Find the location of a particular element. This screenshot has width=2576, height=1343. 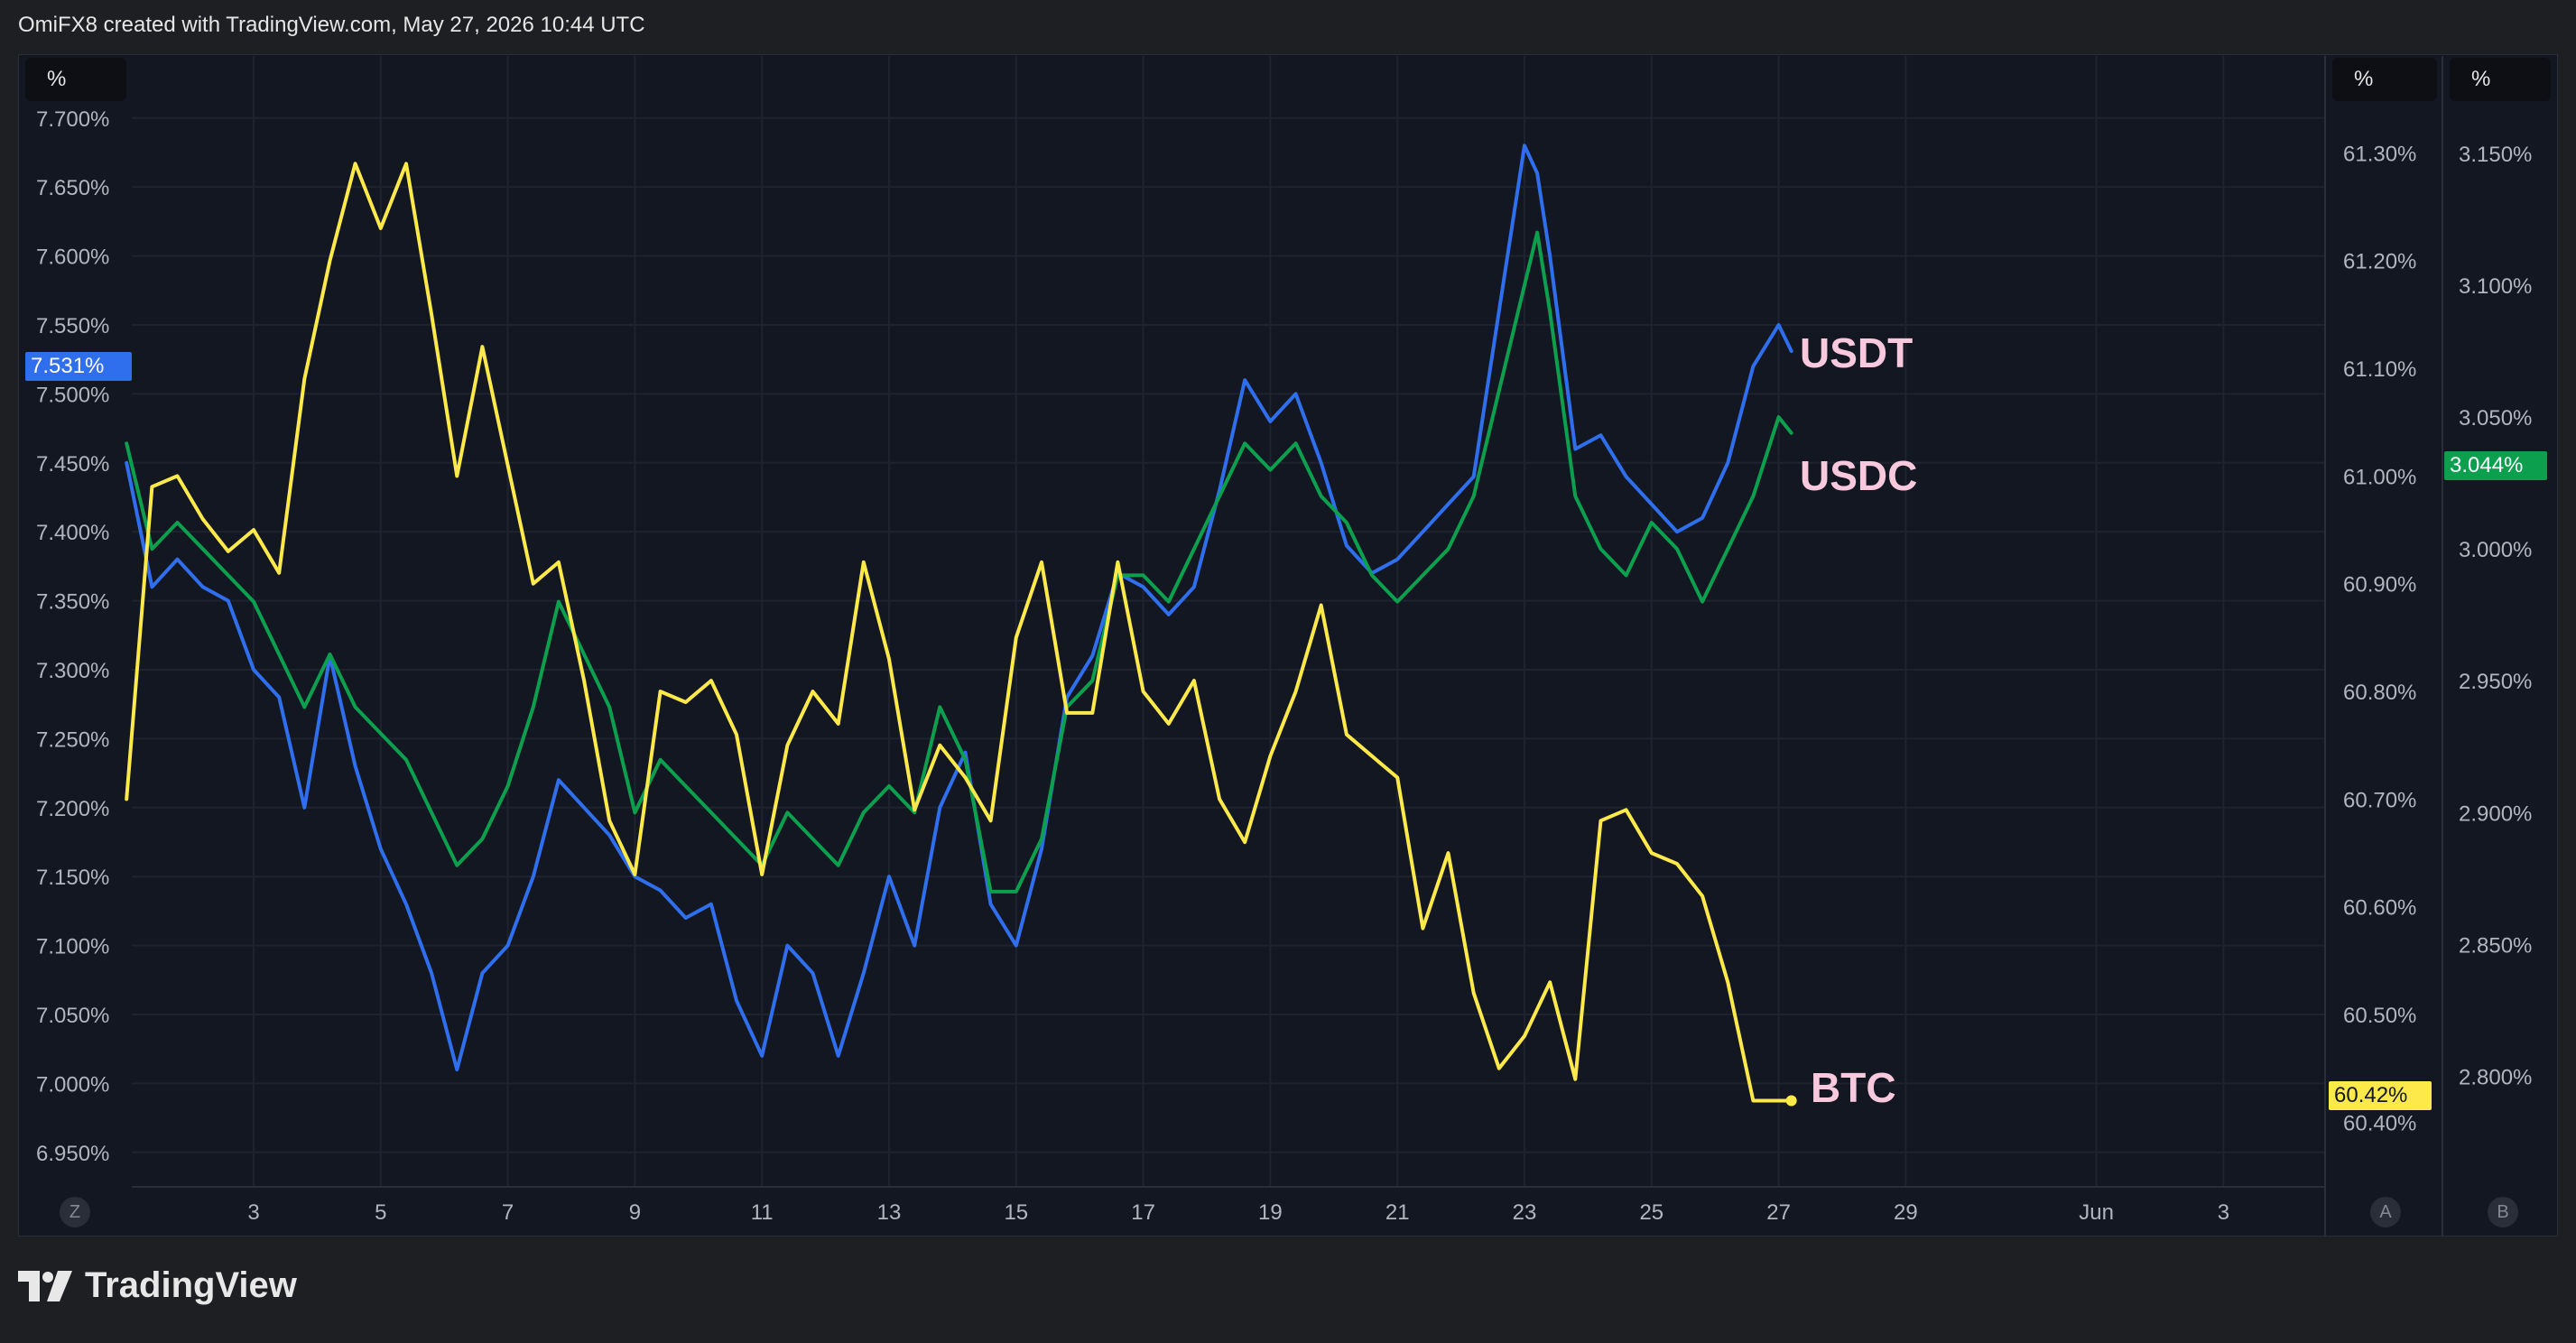

x-axis-tick-label: 9 is located at coordinates (635, 1212).